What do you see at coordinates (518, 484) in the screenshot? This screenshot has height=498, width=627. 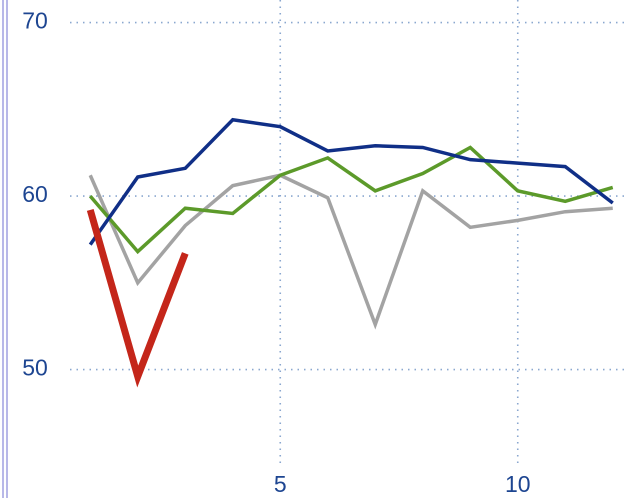 I see `x-tick-label: 10` at bounding box center [518, 484].